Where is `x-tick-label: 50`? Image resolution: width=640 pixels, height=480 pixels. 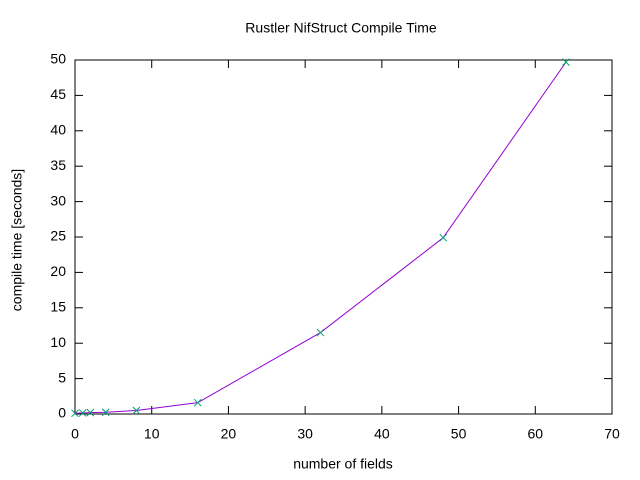
x-tick-label: 50 is located at coordinates (459, 434).